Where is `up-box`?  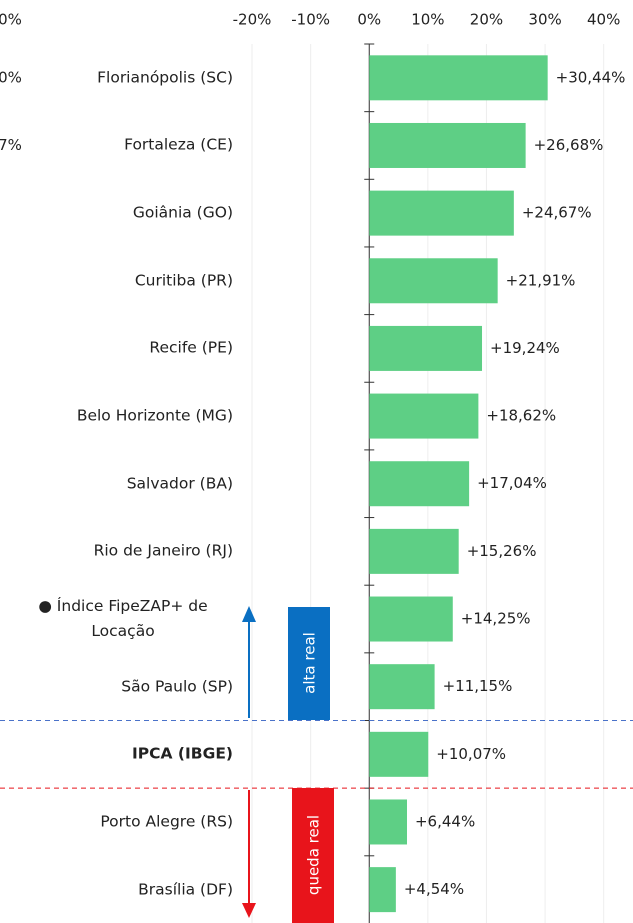 up-box is located at coordinates (309, 663).